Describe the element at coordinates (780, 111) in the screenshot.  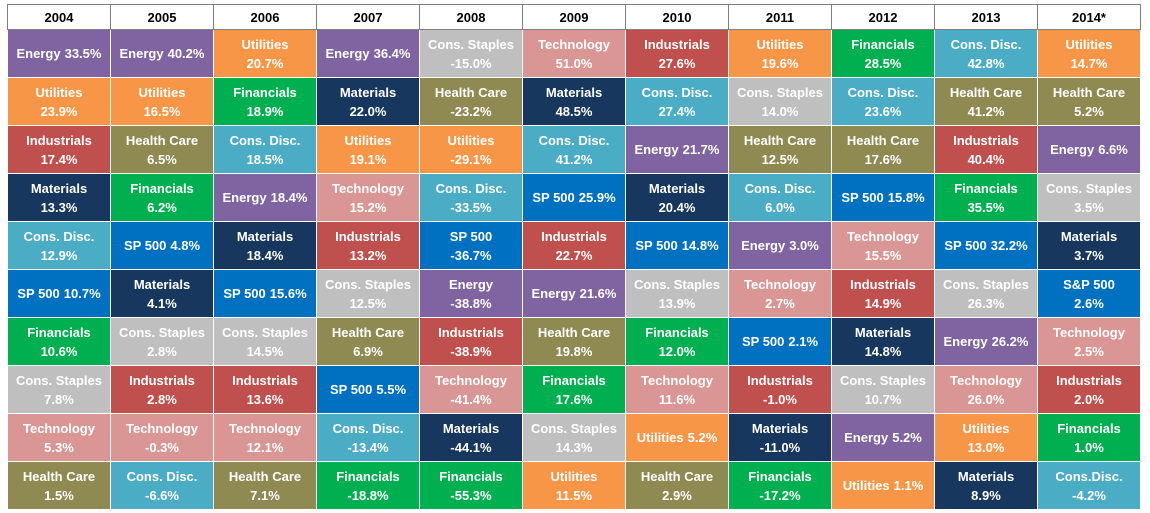
I see `sector-return-value: 14.0%` at that location.